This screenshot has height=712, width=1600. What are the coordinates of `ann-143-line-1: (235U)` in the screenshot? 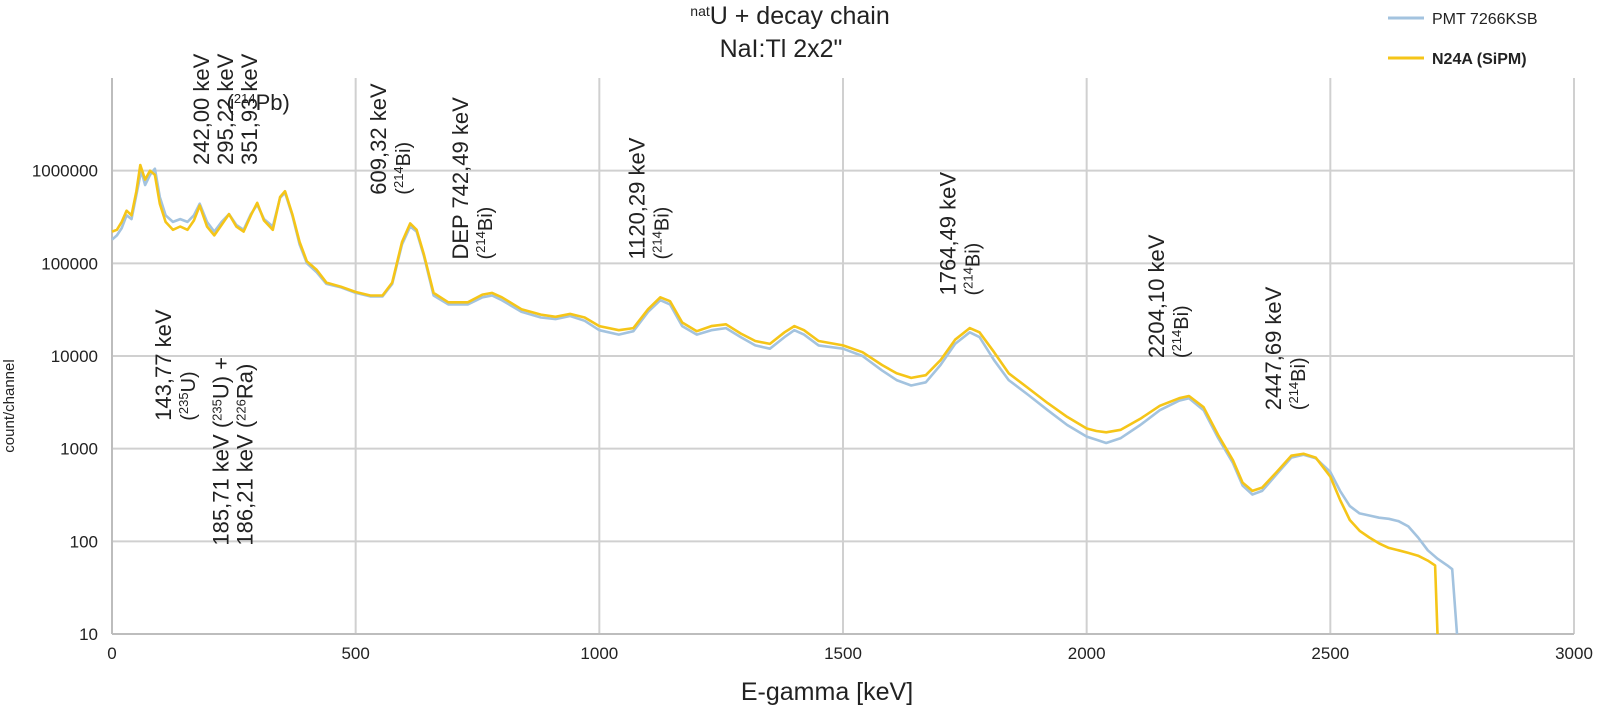 It's located at (187, 395).